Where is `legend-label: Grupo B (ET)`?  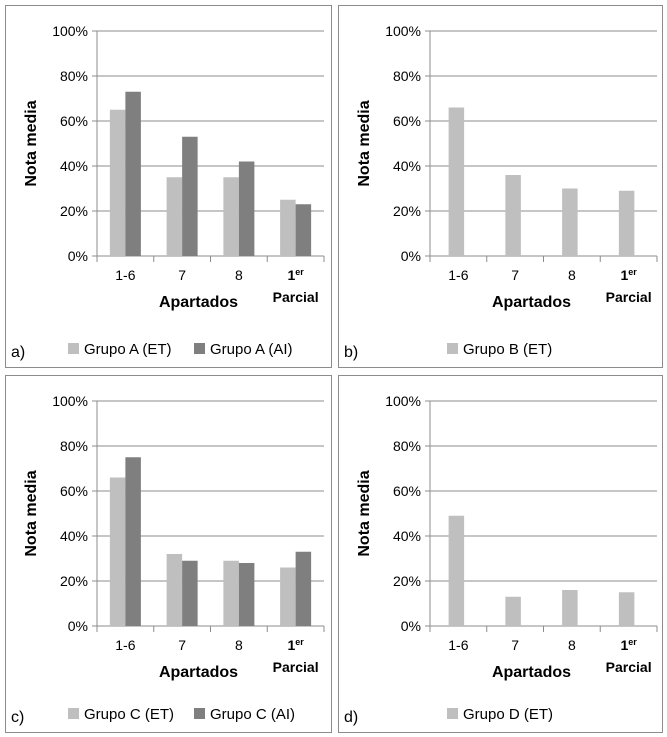
legend-label: Grupo B (ET) is located at coordinates (507, 349).